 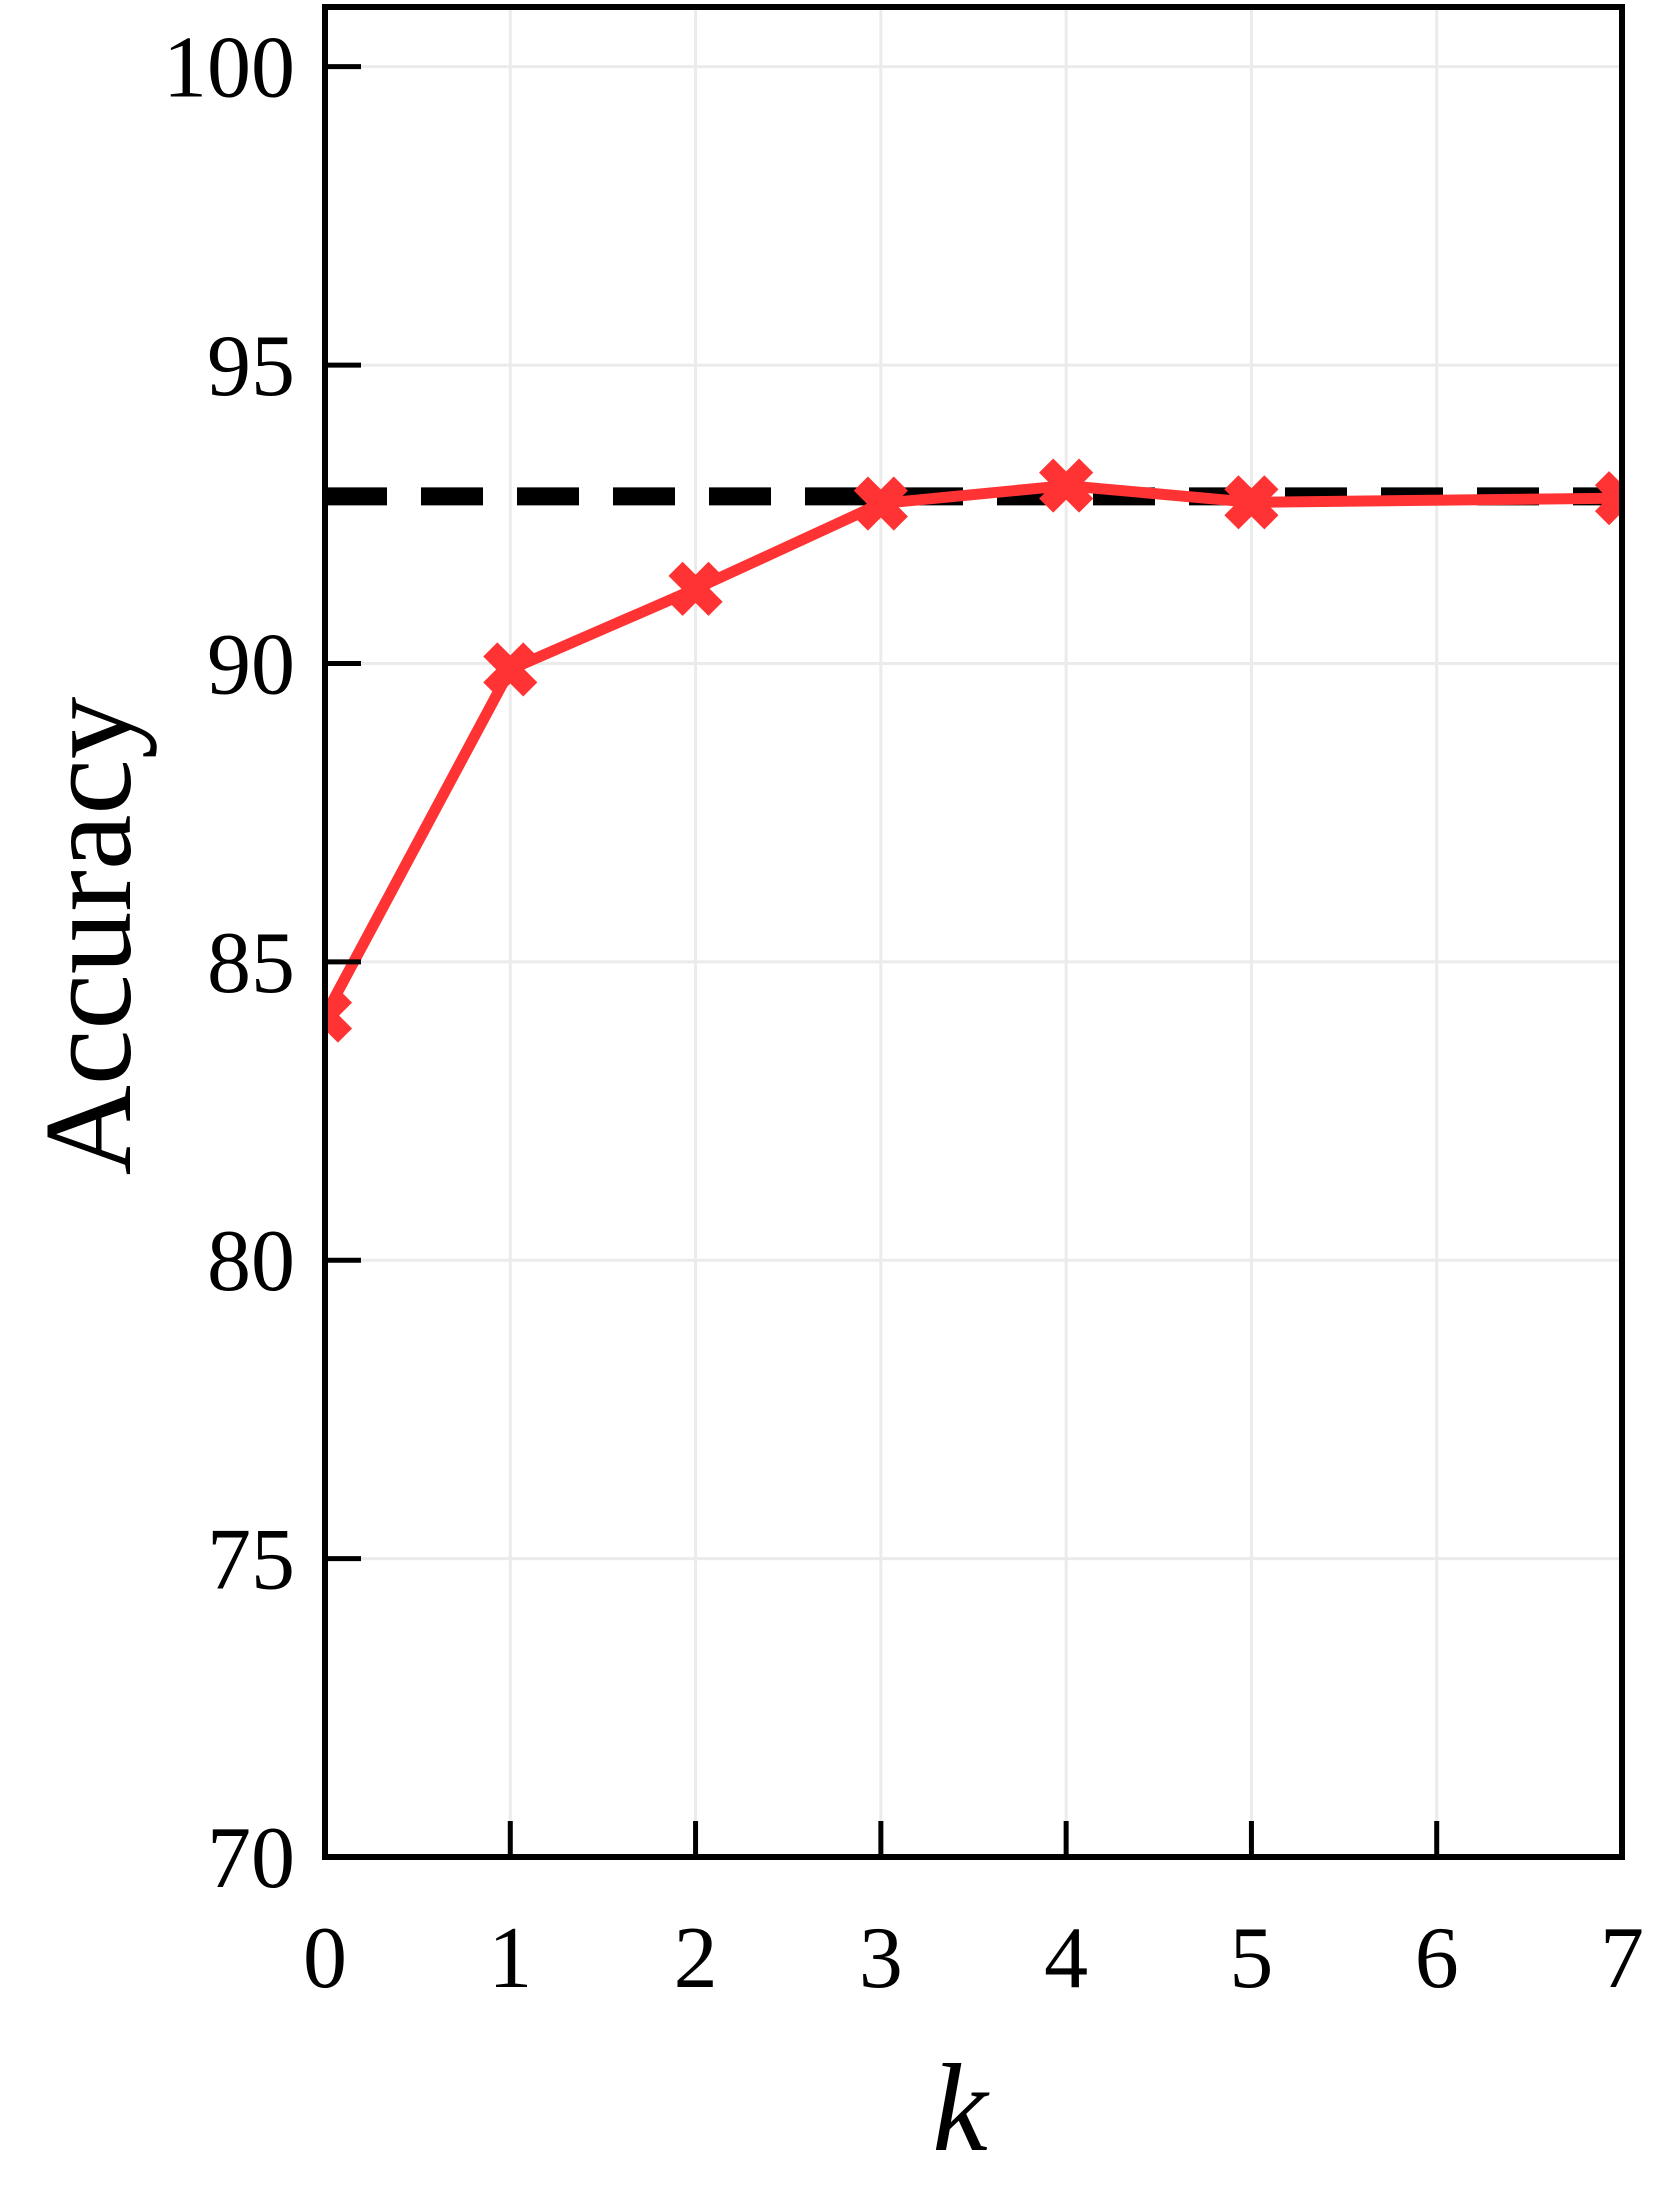 I want to click on x-axis-label: k, so click(x=961, y=2109).